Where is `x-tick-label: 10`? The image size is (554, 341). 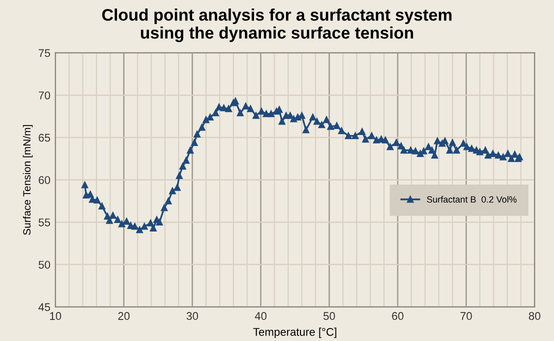 x-tick-label: 10 is located at coordinates (56, 316).